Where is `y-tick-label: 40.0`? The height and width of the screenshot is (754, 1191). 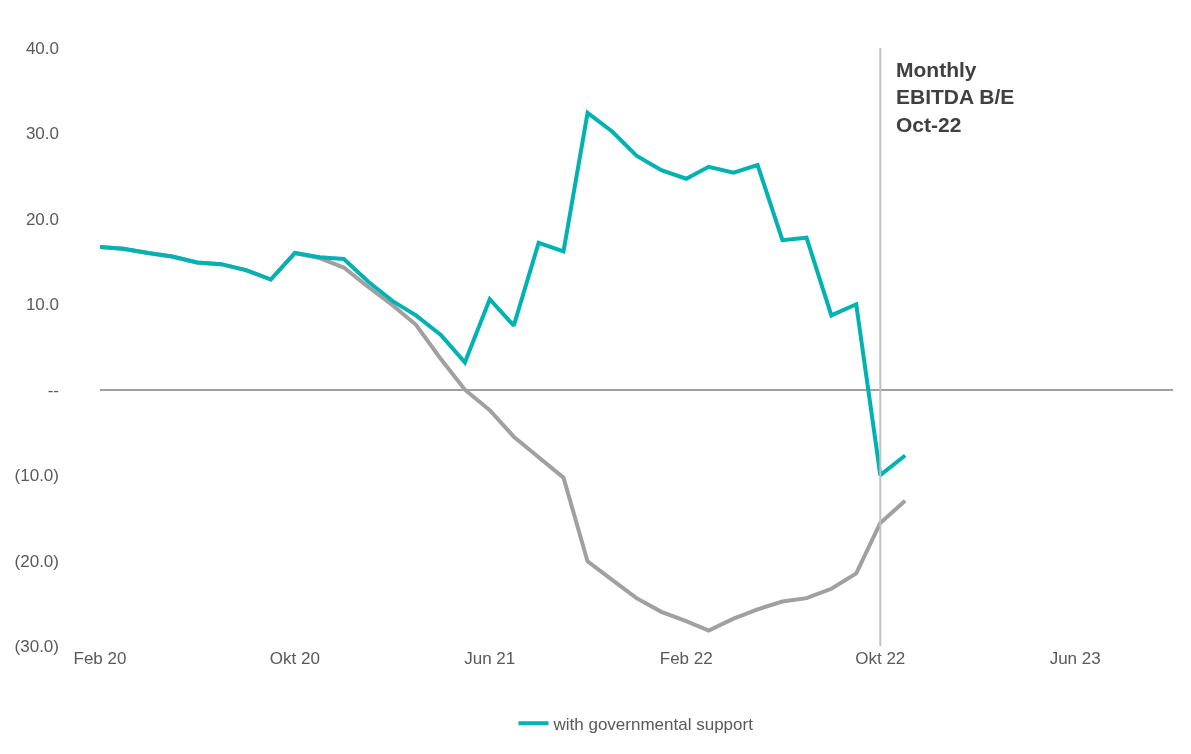
y-tick-label: 40.0 is located at coordinates (42, 48).